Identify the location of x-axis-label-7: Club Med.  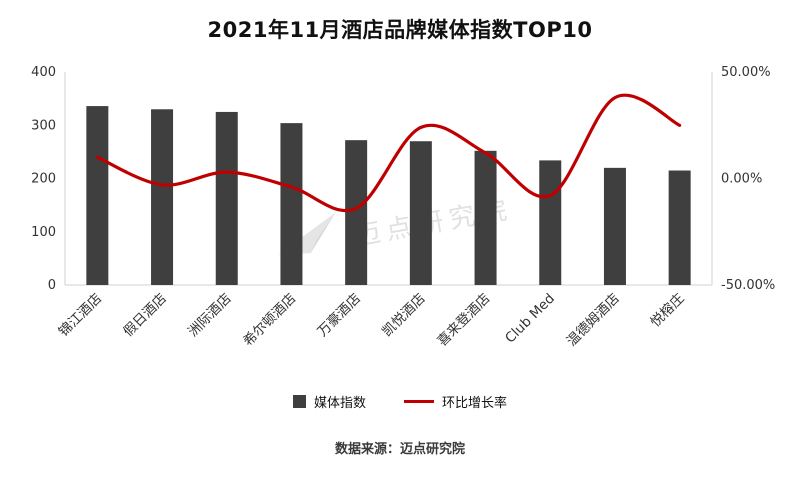
(530, 319).